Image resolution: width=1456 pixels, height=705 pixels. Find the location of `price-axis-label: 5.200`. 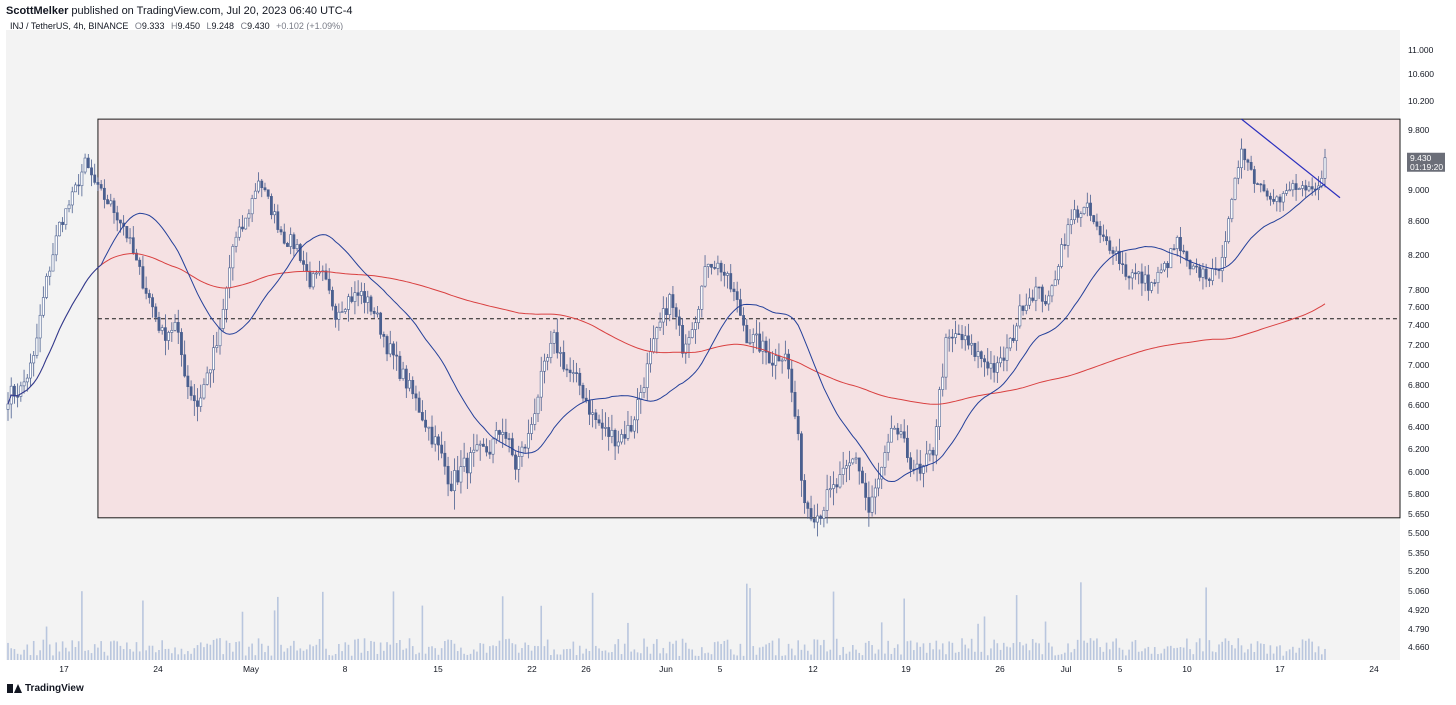

price-axis-label: 5.200 is located at coordinates (1419, 571).